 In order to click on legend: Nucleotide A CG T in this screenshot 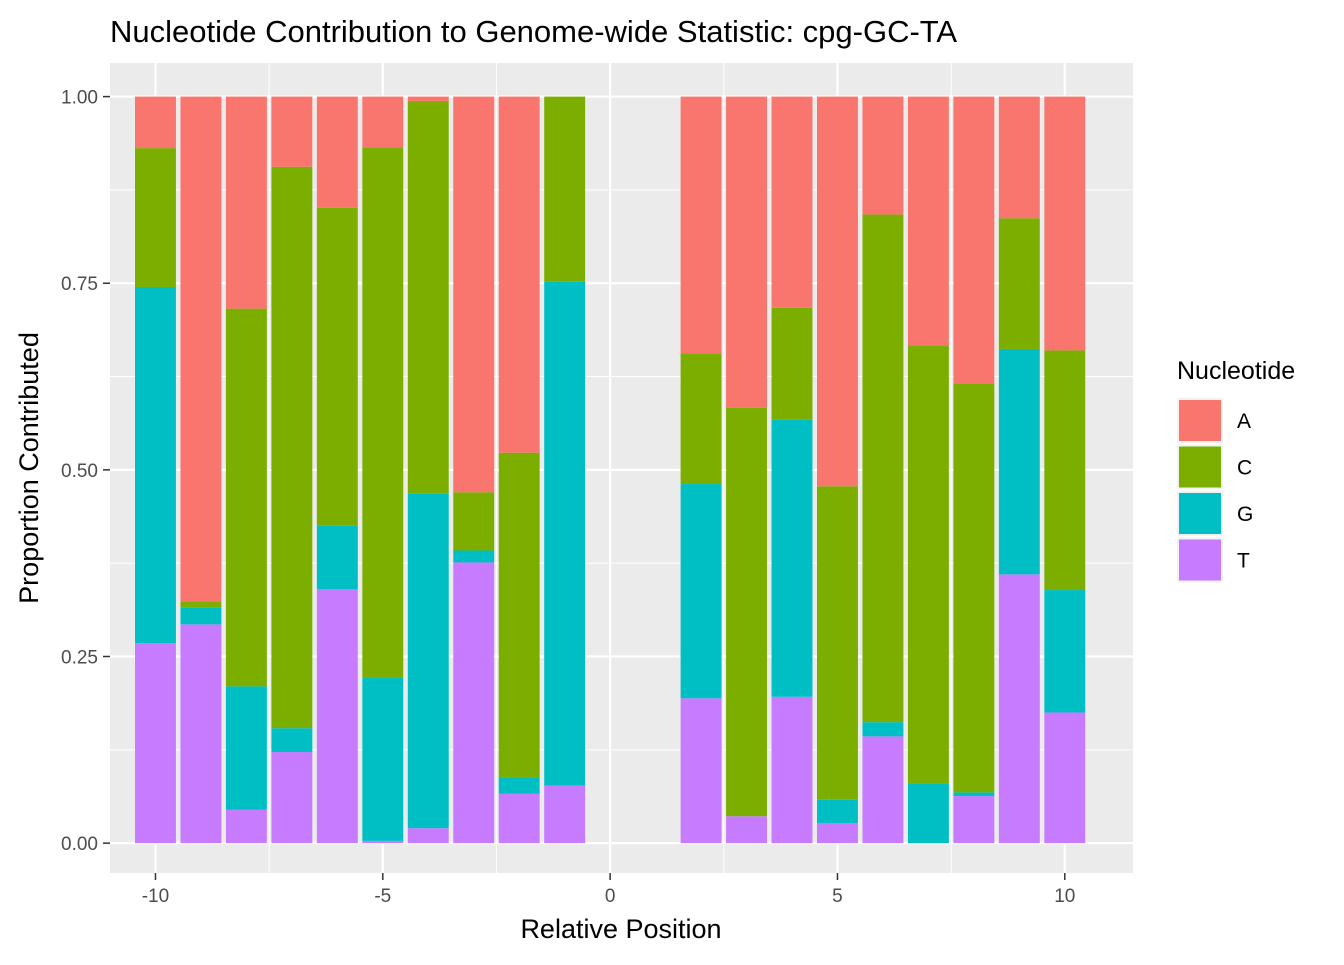, I will do `click(1236, 470)`.